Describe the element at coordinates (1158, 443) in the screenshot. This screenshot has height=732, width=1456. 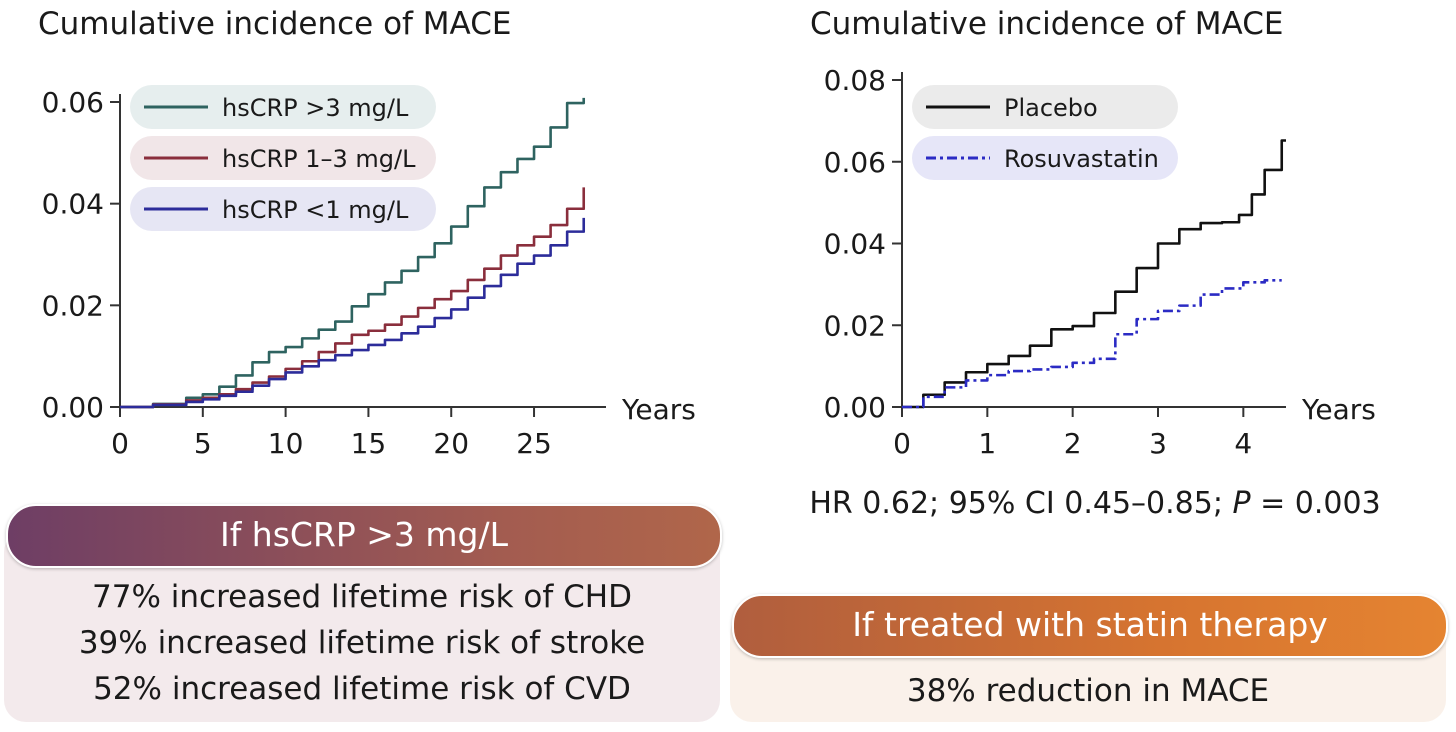
I see `right-x-tick-label: 3` at that location.